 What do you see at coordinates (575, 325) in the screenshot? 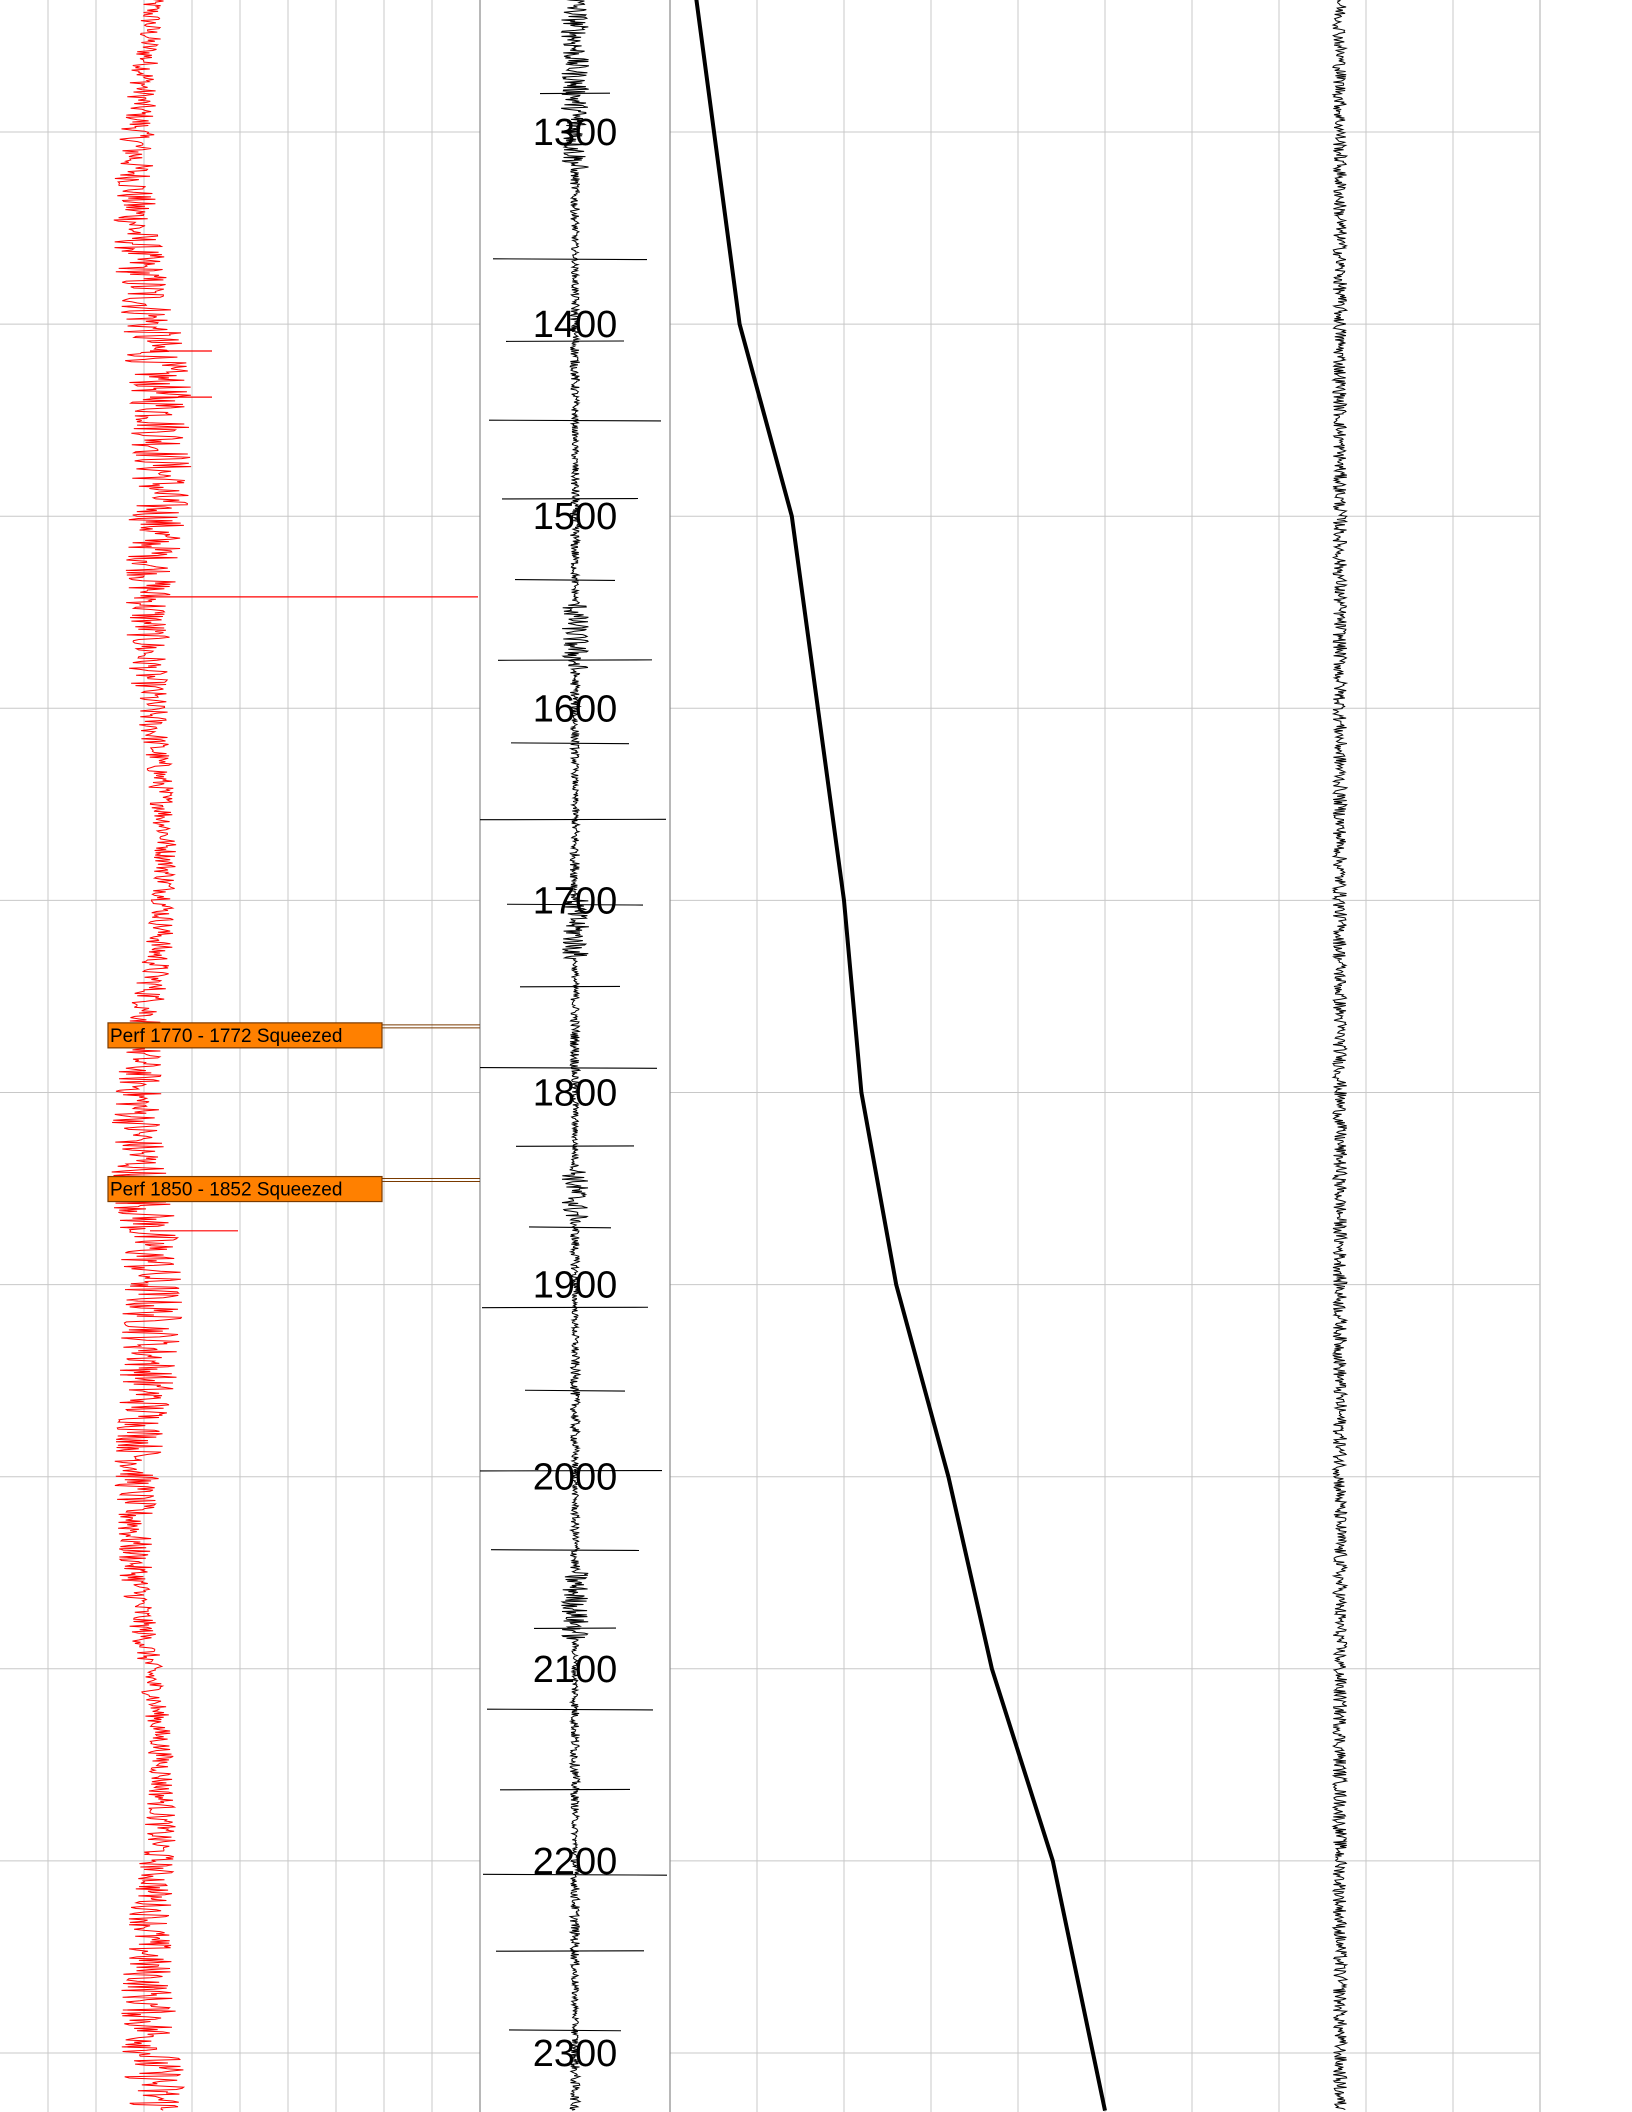
I see `depth-tick-label: 1400` at bounding box center [575, 325].